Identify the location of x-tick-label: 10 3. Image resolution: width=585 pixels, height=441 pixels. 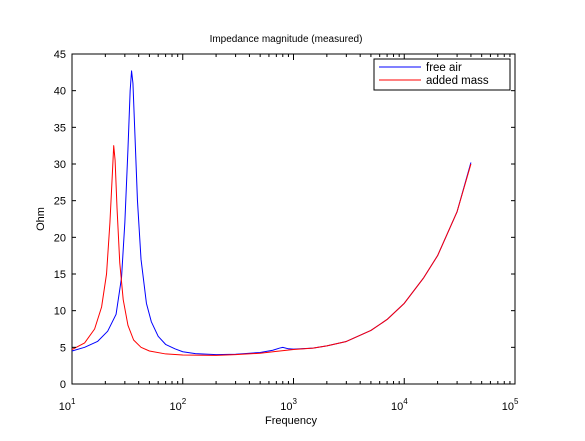
(288, 405).